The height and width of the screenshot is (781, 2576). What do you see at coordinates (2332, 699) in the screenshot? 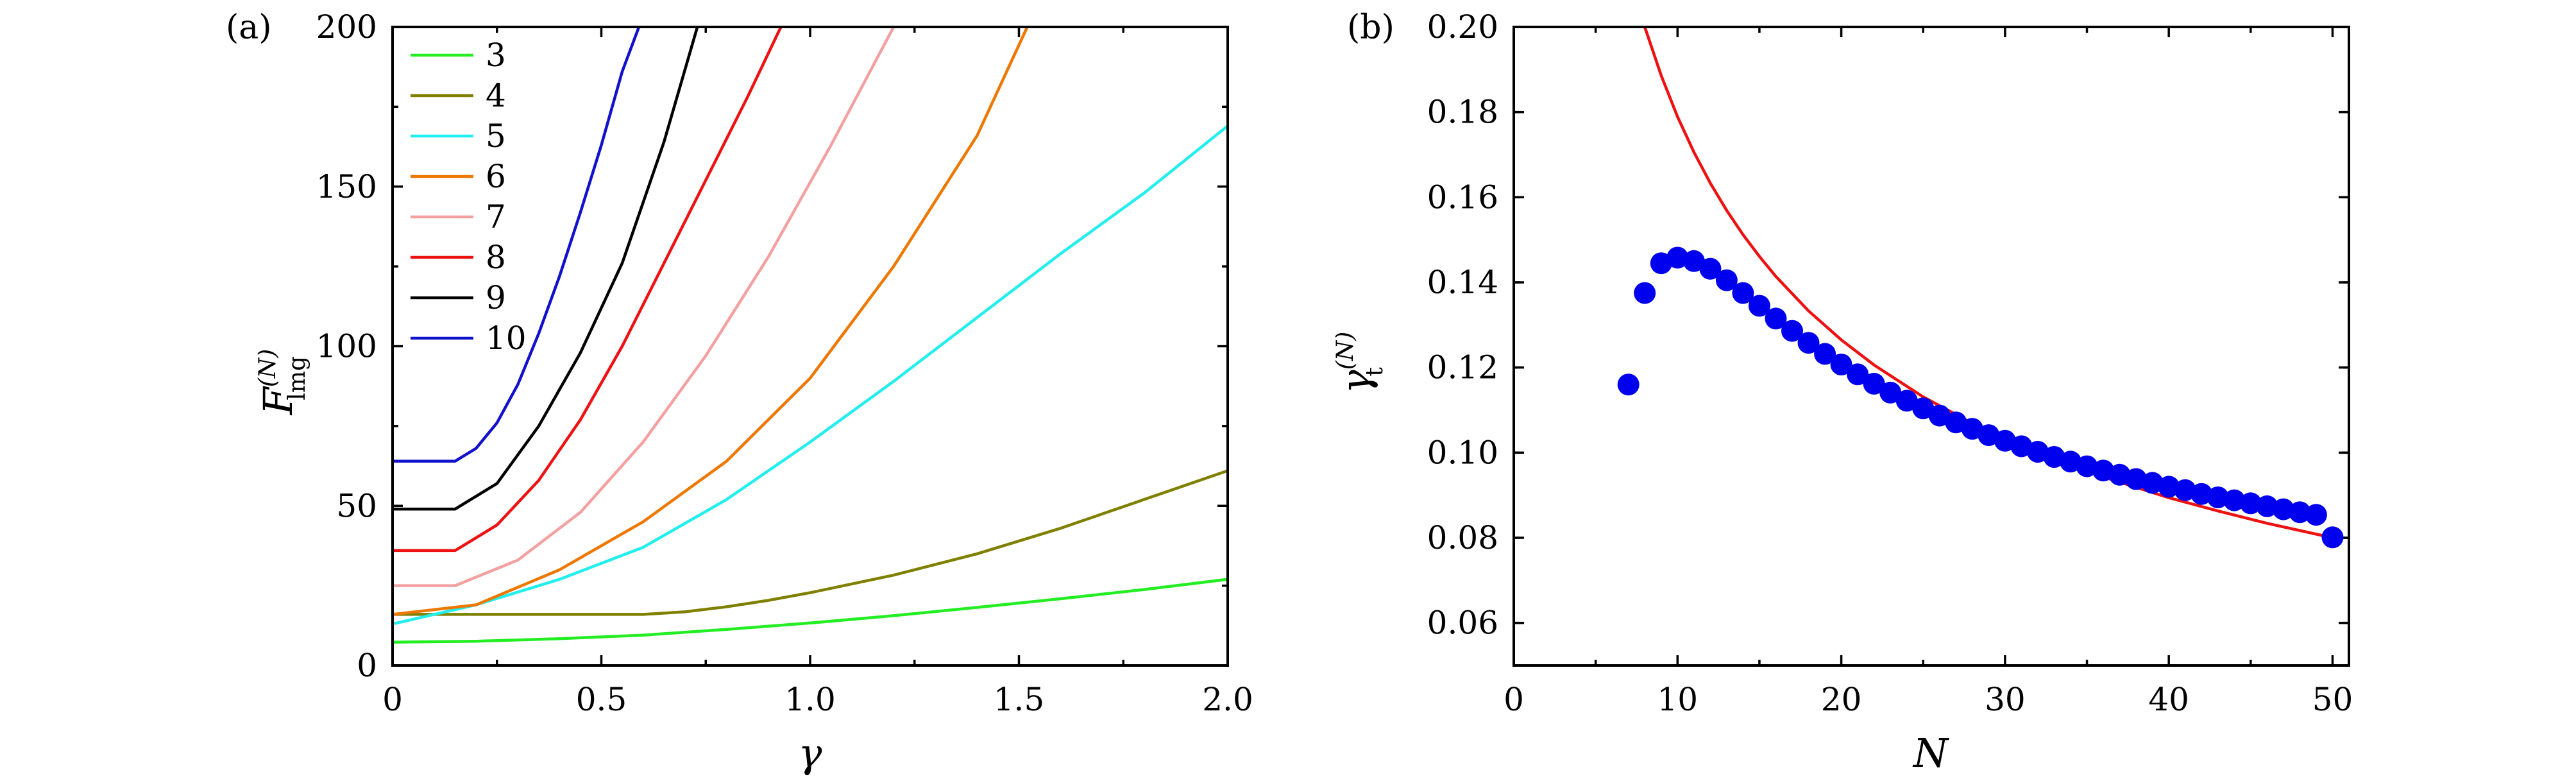
I see `x-tick-label: 50` at bounding box center [2332, 699].